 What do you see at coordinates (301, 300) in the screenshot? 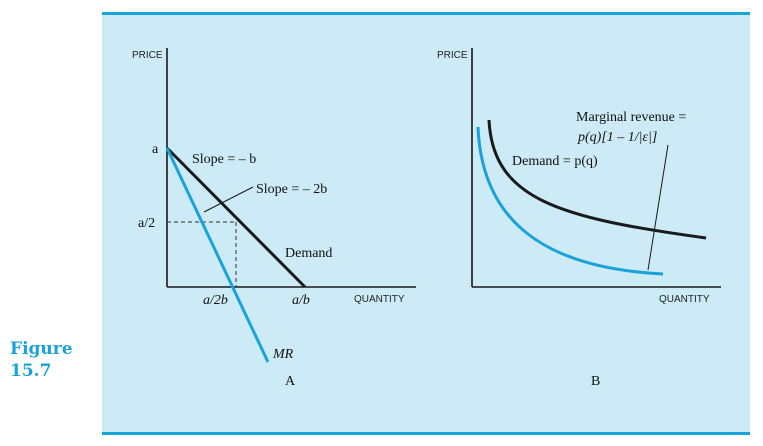
I see `panel-a-tick-ab: a/b` at bounding box center [301, 300].